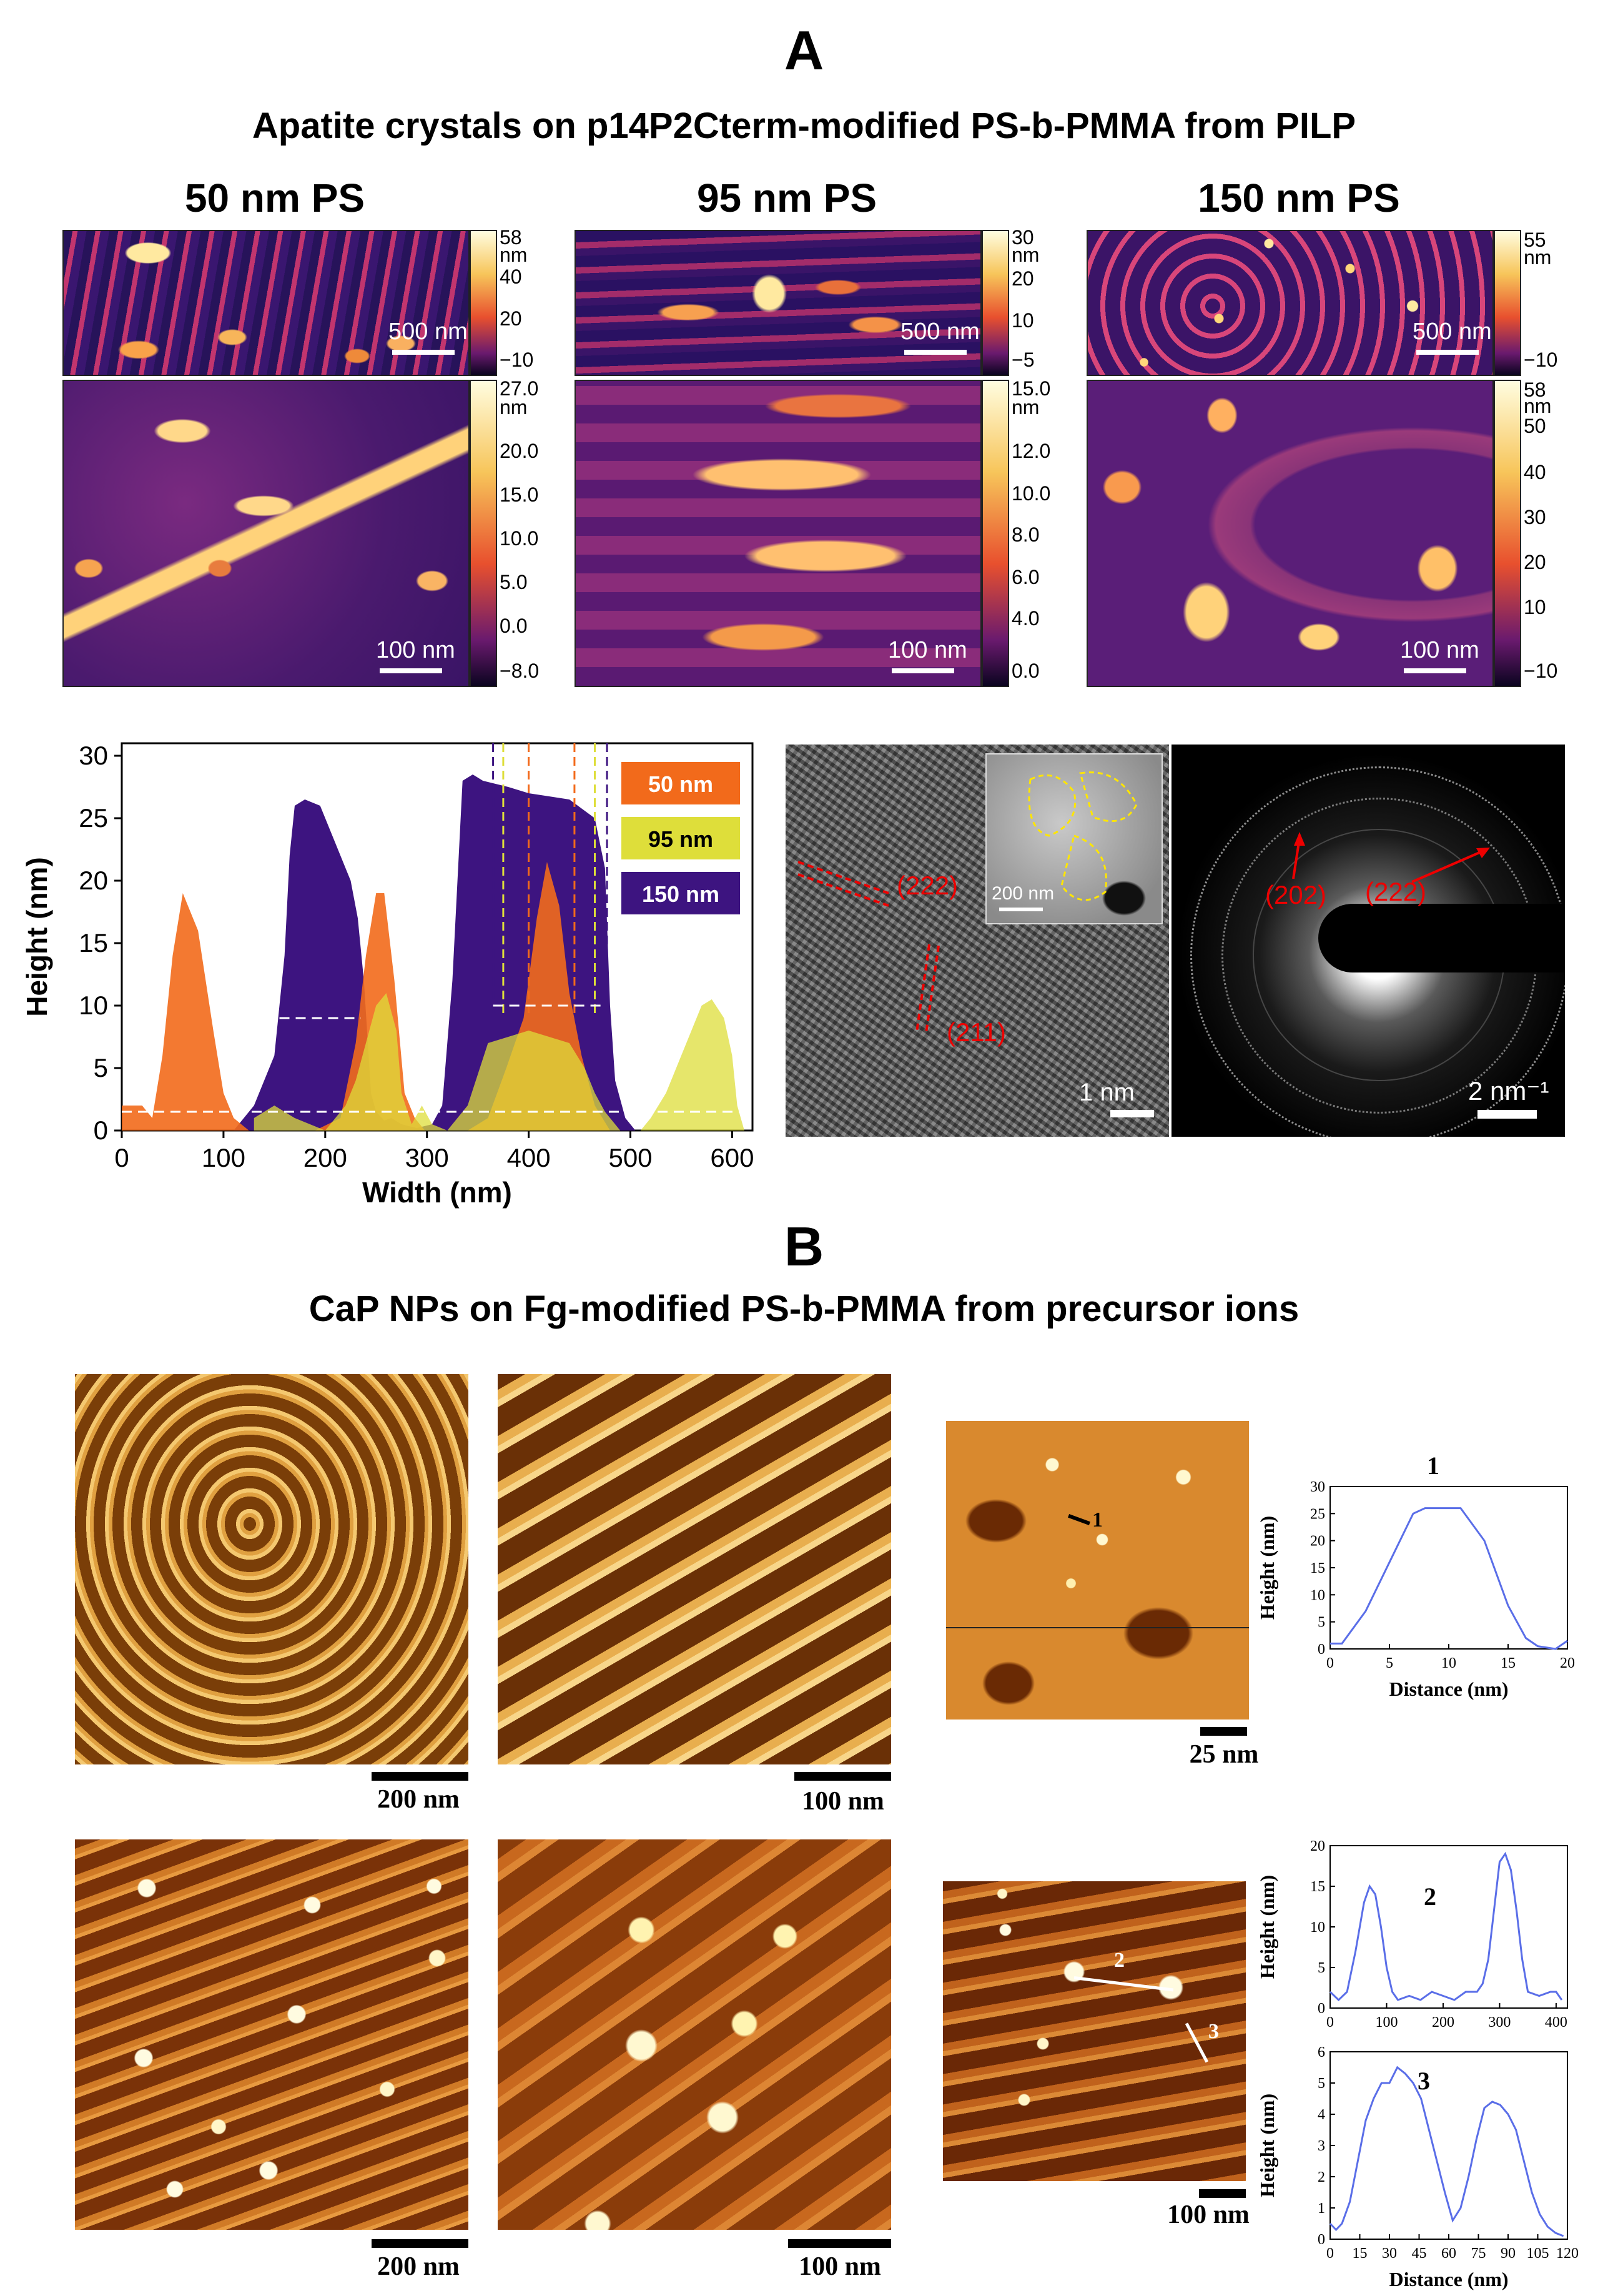 The width and height of the screenshot is (1608, 2296). Describe the element at coordinates (1508, 2253) in the screenshot. I see `x-tick-label: 90` at that location.